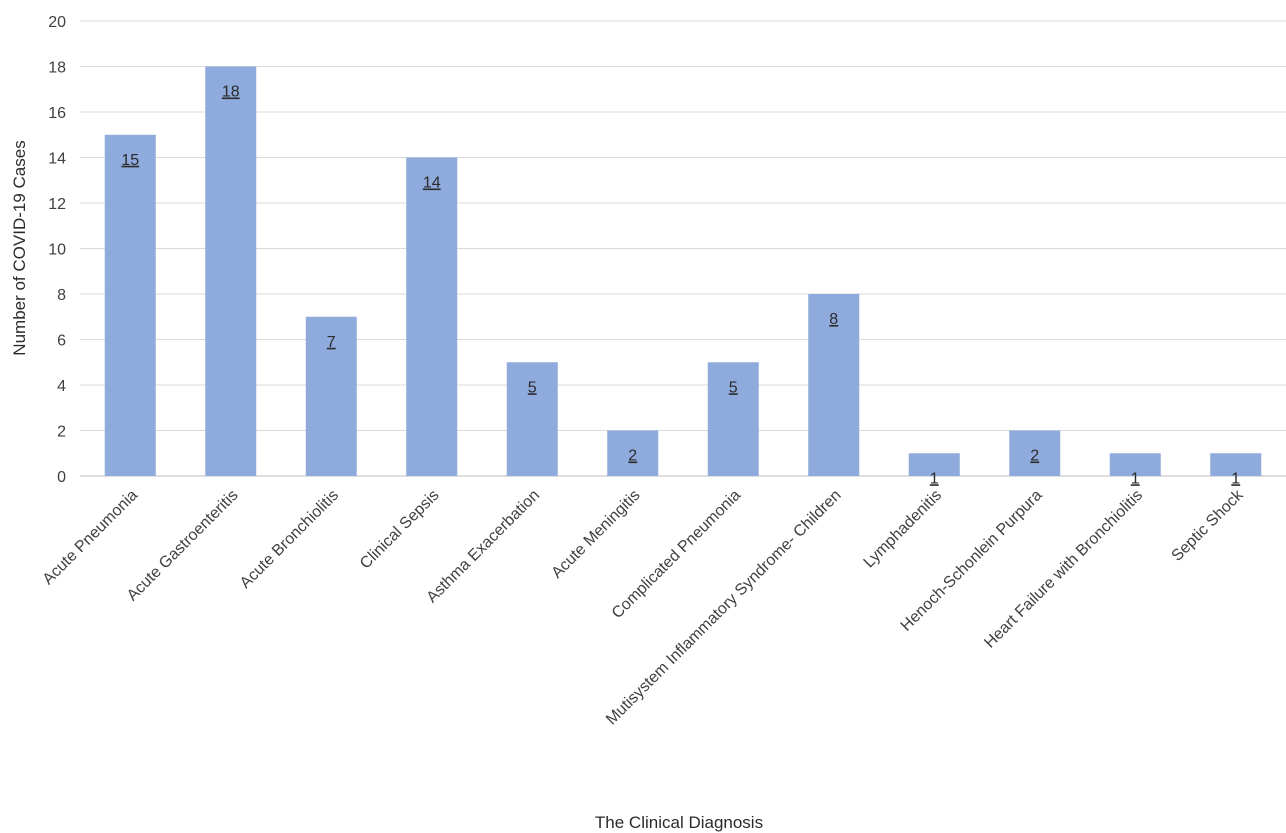  Describe the element at coordinates (61, 386) in the screenshot. I see `y-tick-label: 4` at that location.